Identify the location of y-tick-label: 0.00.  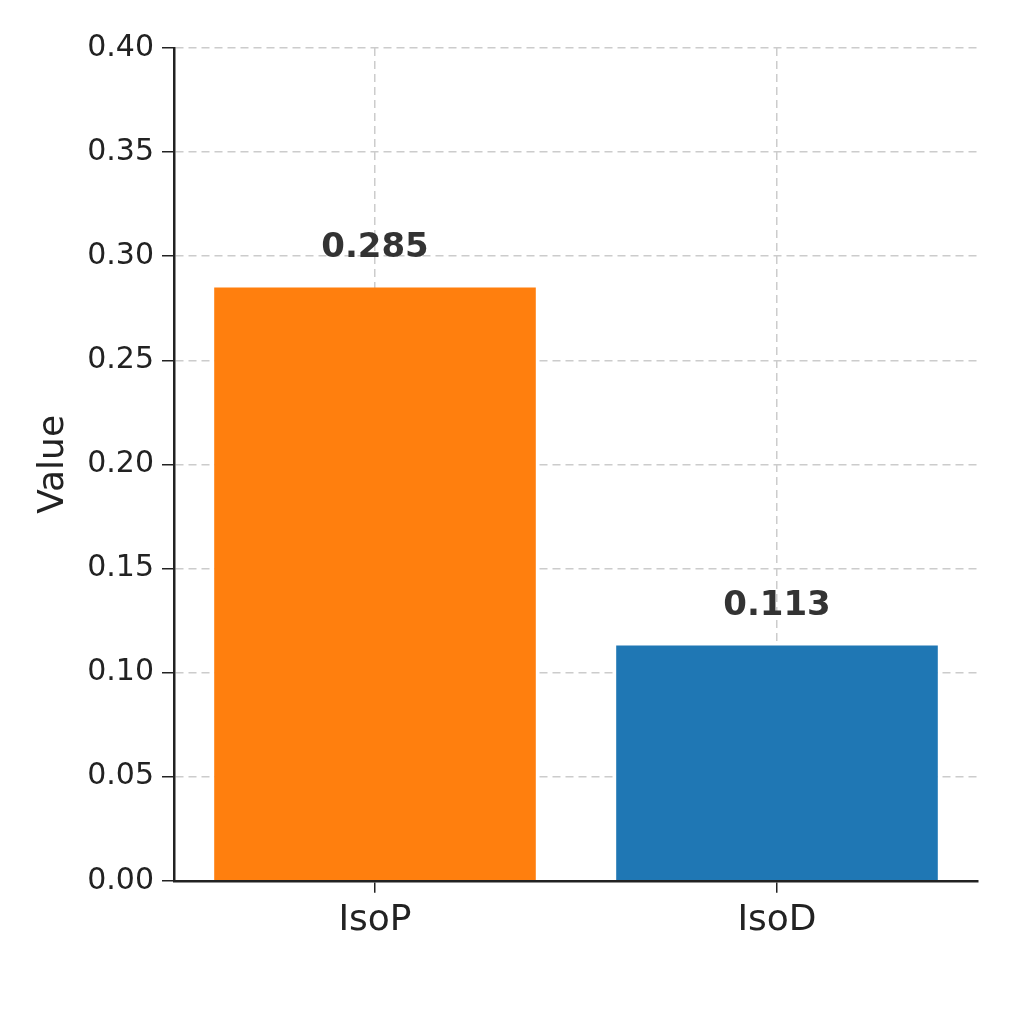
(120, 878).